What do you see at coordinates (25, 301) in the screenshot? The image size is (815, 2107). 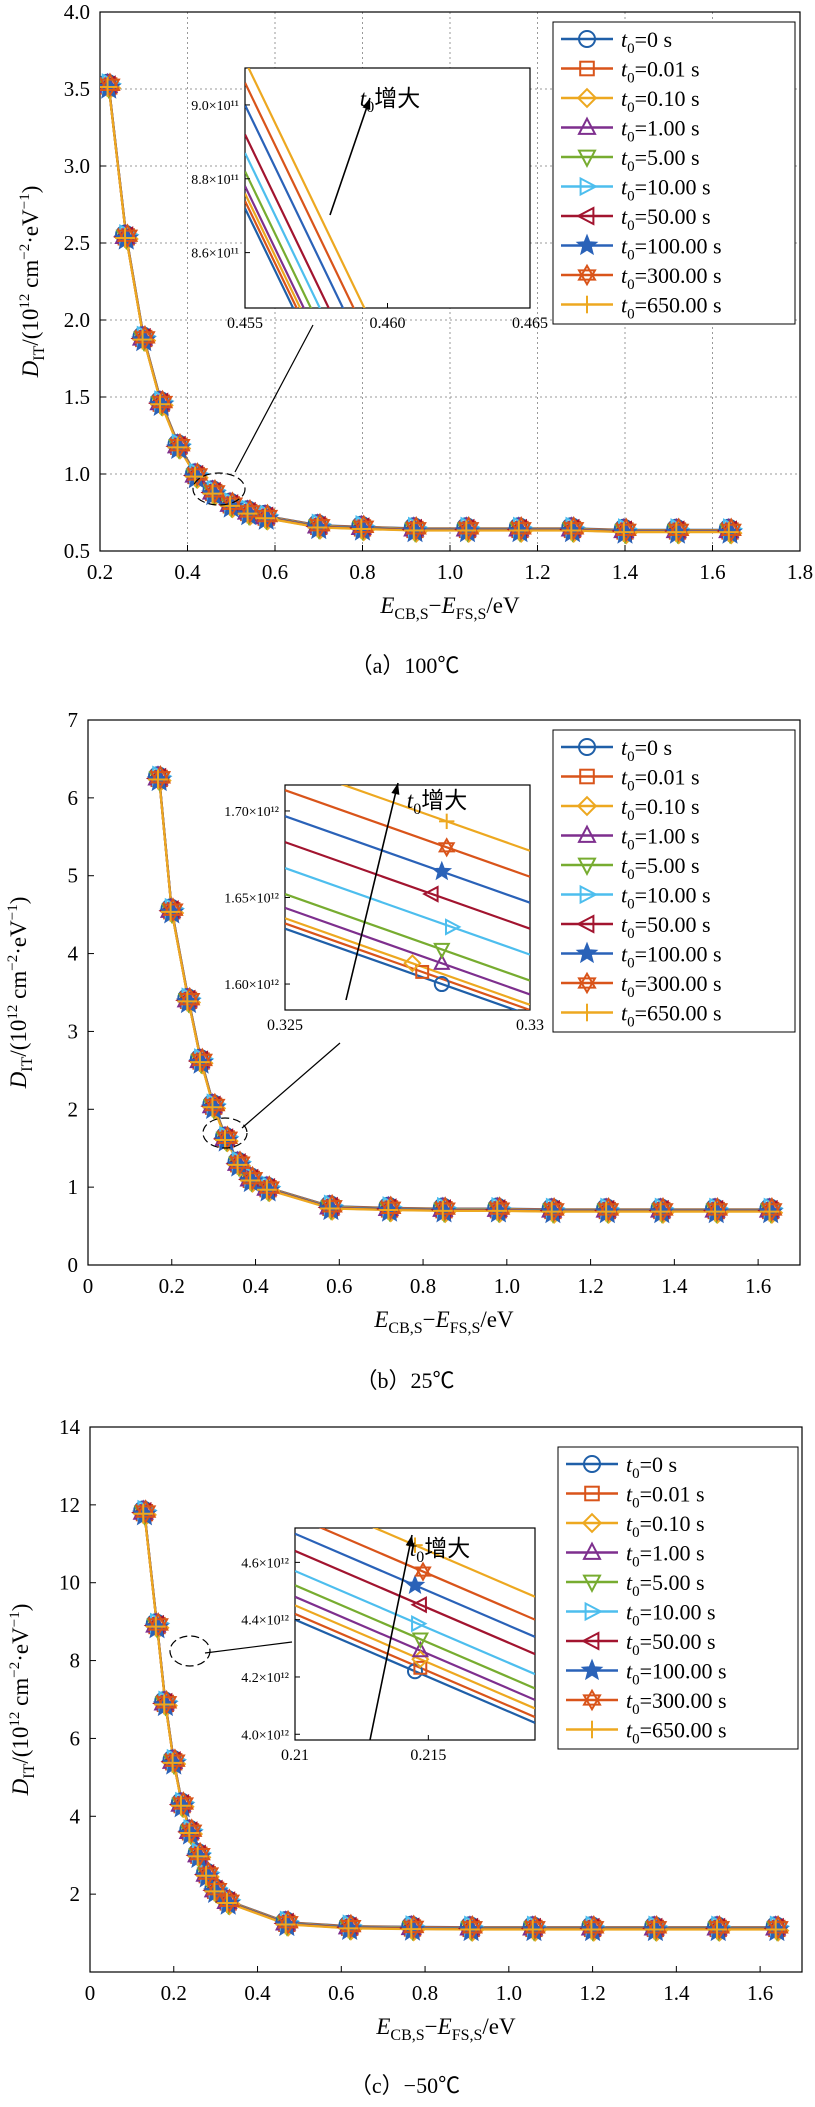 I see `label-part: 12` at bounding box center [25, 301].